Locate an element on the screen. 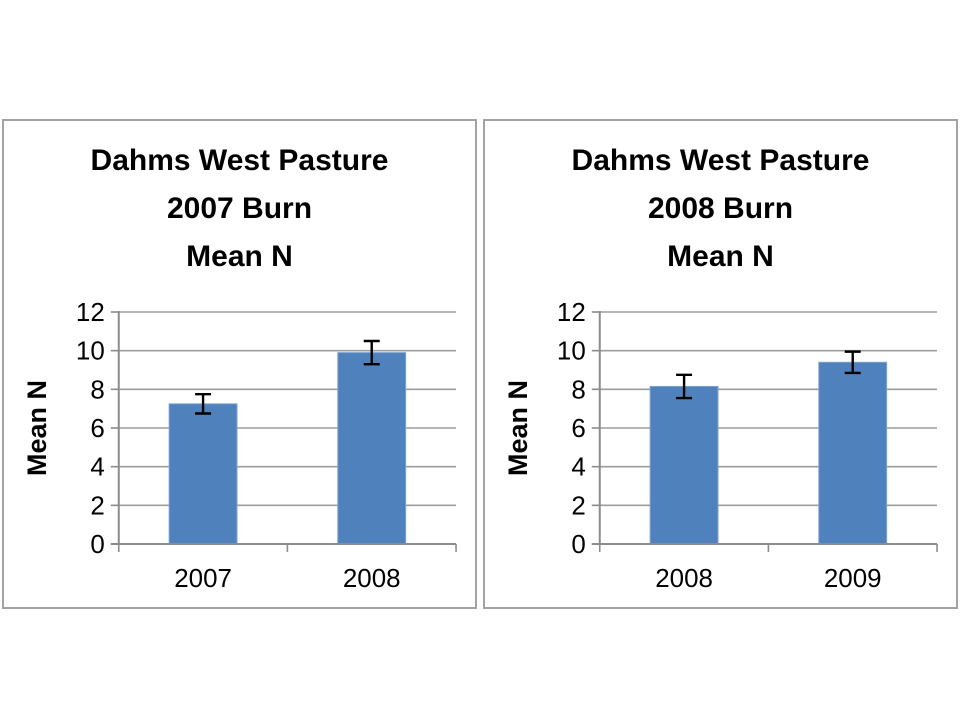 This screenshot has height=720, width=960. chart-title-line: 2008 Burn is located at coordinates (720, 208).